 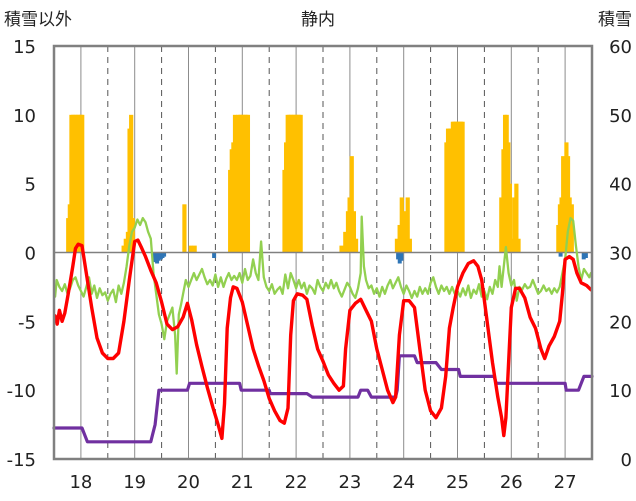 I want to click on left-tick-label: 0, so click(x=30, y=254).